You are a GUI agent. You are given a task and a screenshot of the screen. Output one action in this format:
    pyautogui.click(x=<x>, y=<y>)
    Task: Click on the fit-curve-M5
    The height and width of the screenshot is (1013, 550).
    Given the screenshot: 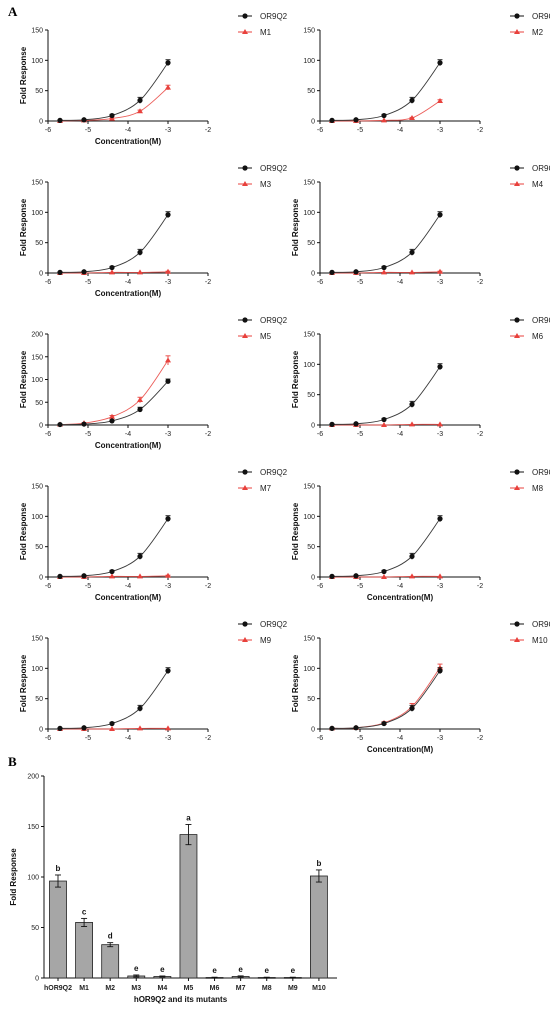 What is the action you would take?
    pyautogui.click(x=114, y=392)
    